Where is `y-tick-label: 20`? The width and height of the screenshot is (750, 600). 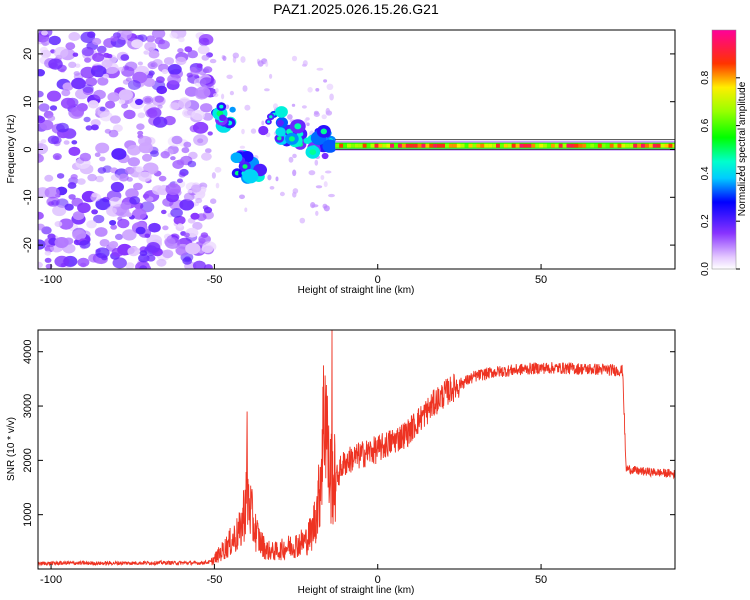
y-tick-label: 20 is located at coordinates (28, 54).